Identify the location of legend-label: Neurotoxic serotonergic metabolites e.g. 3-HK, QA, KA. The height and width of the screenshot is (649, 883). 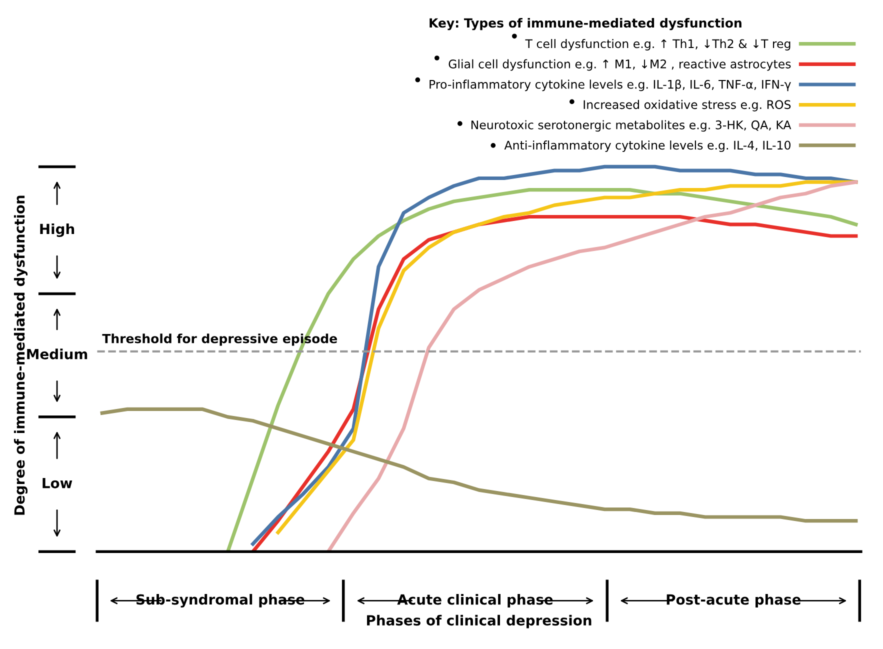
(631, 126).